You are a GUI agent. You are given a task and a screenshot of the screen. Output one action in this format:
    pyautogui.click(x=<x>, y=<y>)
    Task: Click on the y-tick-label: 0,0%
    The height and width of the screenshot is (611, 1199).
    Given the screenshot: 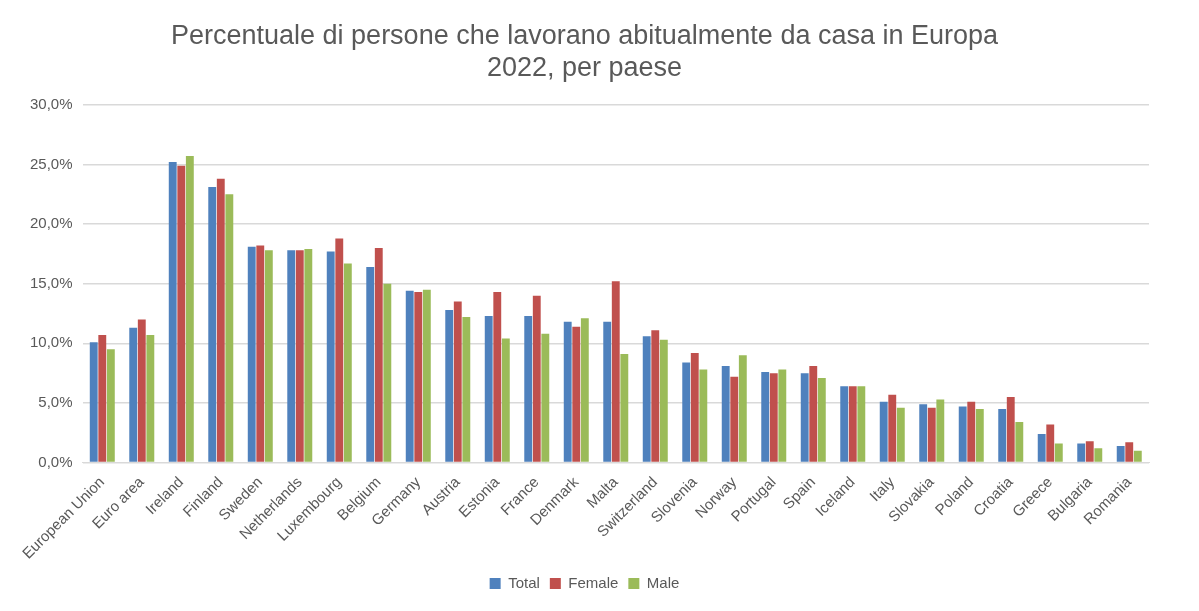 What is the action you would take?
    pyautogui.click(x=55, y=461)
    